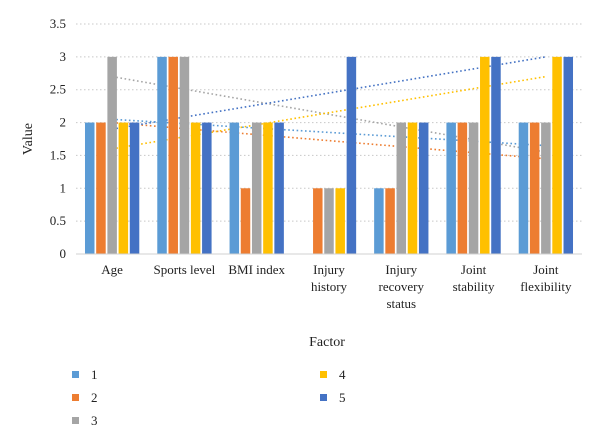 Image resolution: width=600 pixels, height=447 pixels. Describe the element at coordinates (474, 278) in the screenshot. I see `x-tick-label: Joint stability` at that location.